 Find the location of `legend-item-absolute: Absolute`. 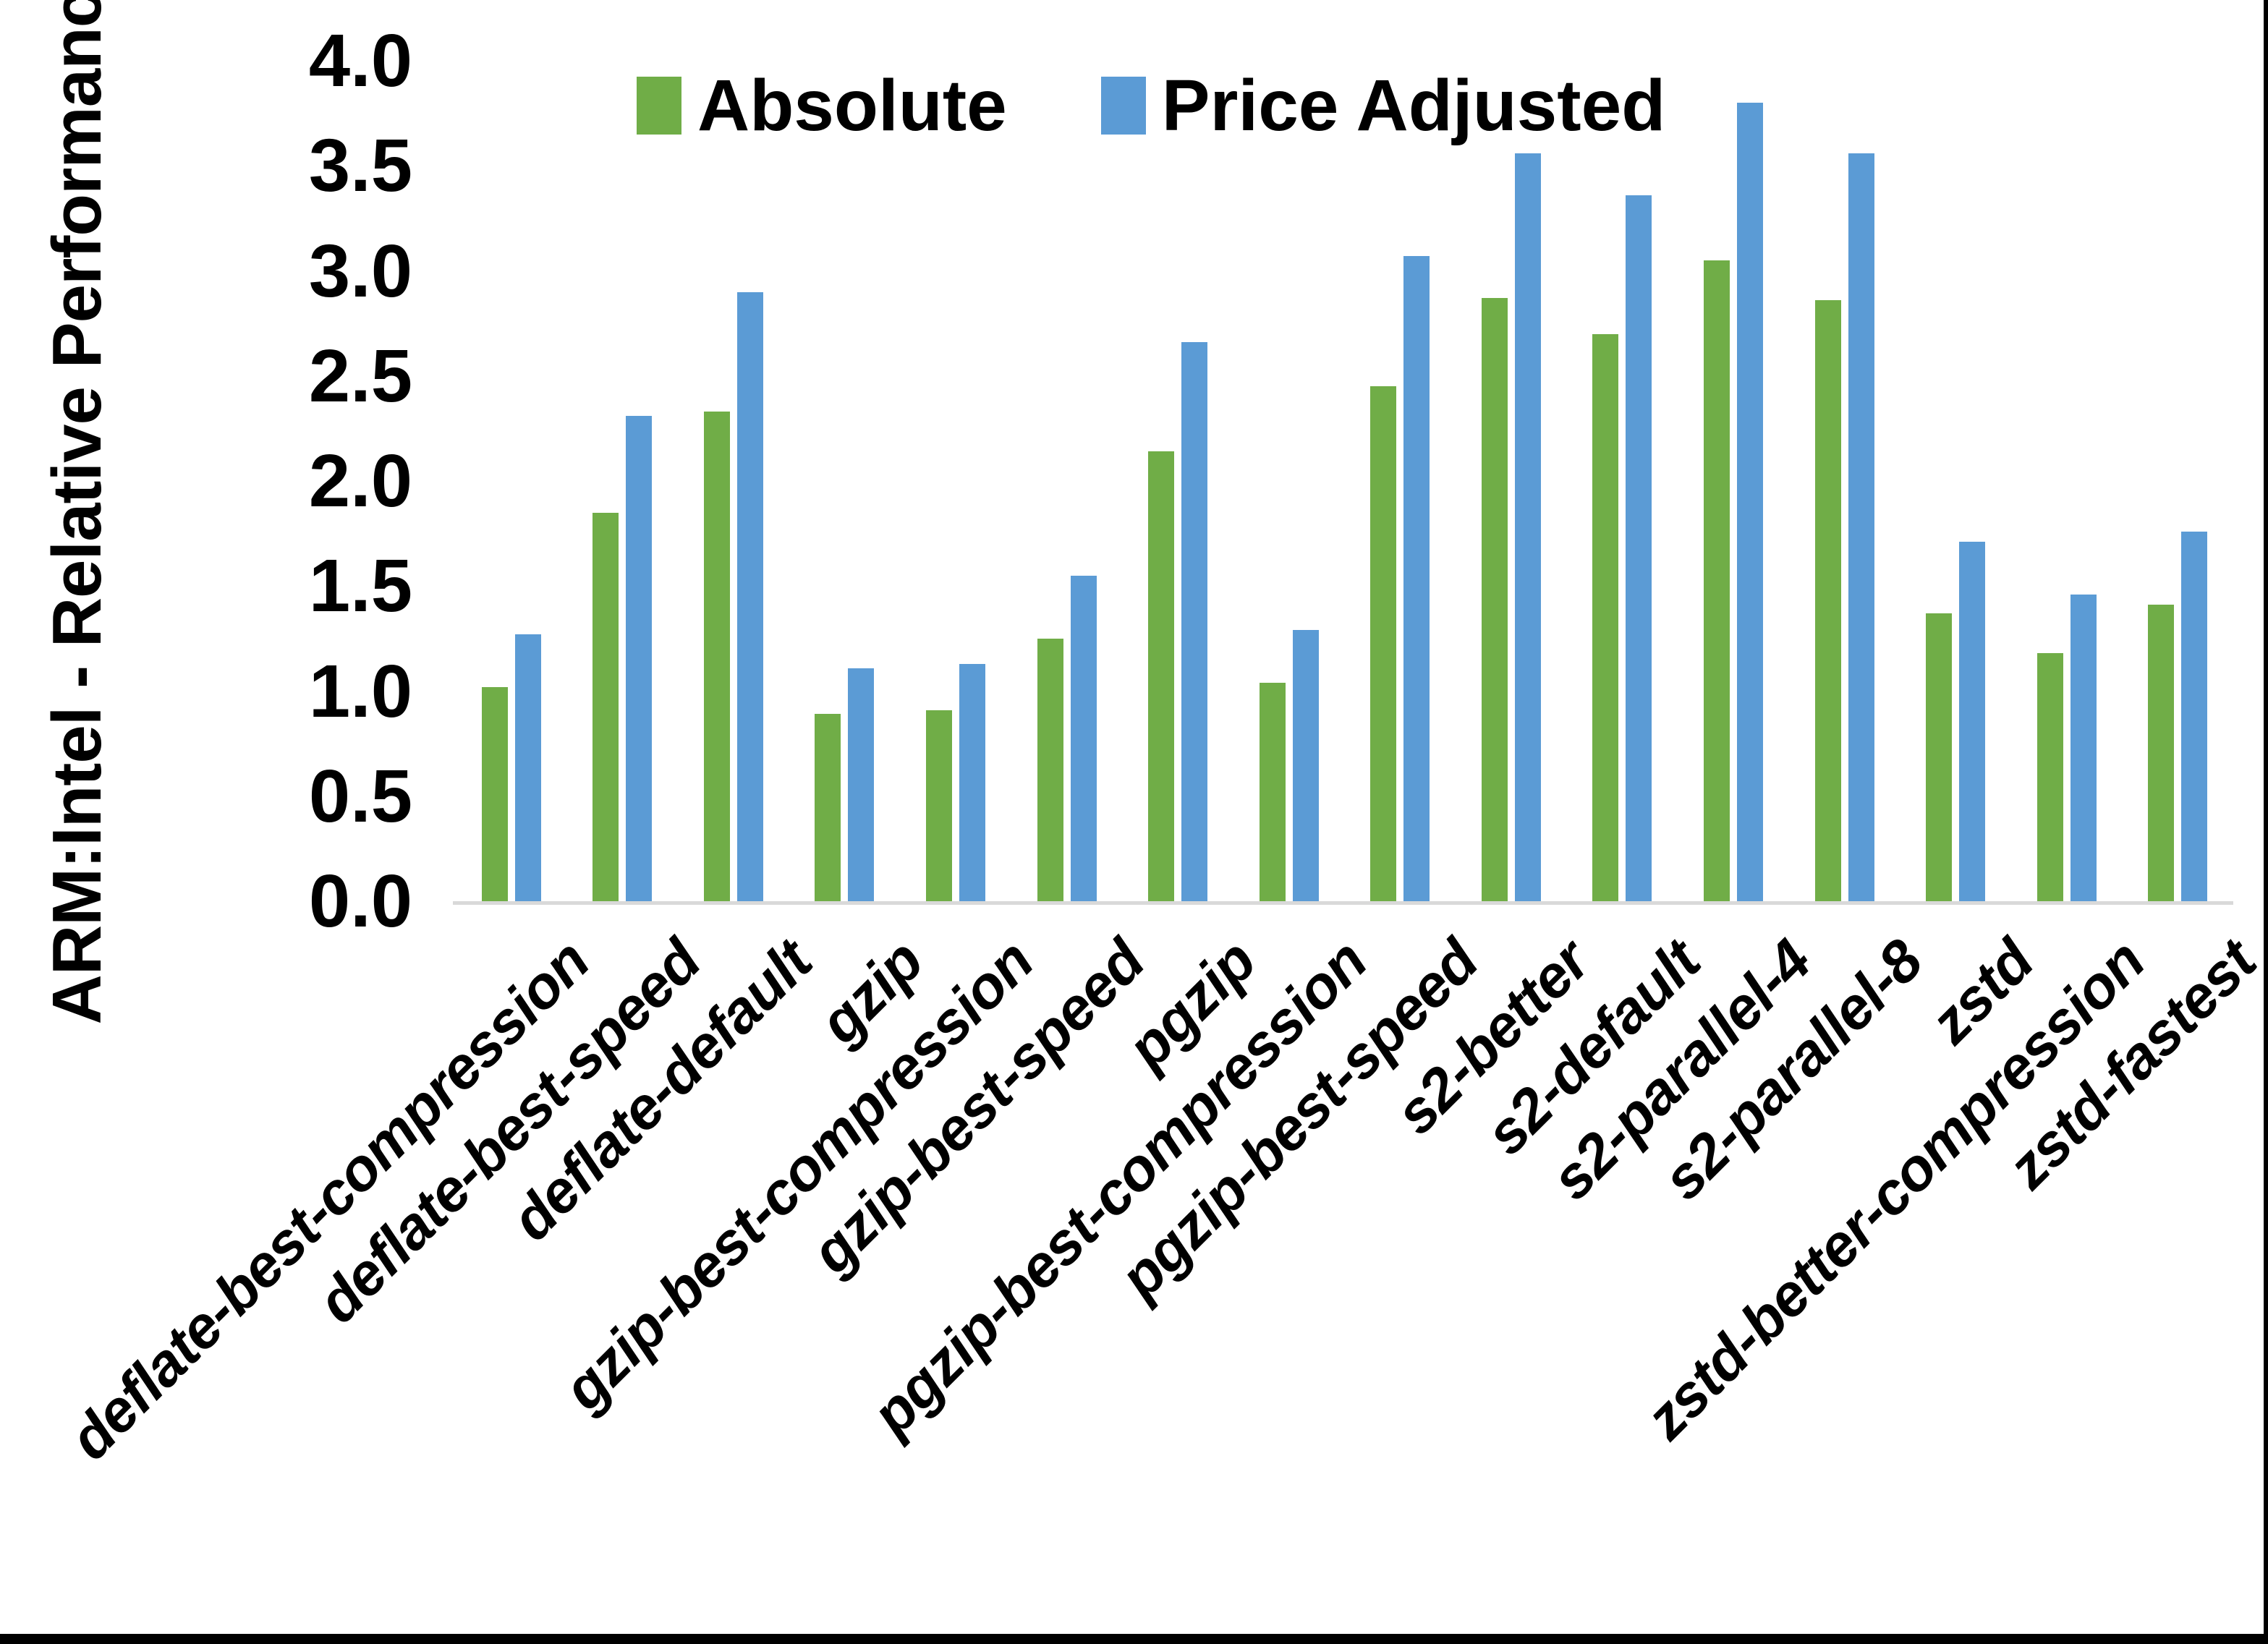

legend-item-absolute: Absolute is located at coordinates (822, 105).